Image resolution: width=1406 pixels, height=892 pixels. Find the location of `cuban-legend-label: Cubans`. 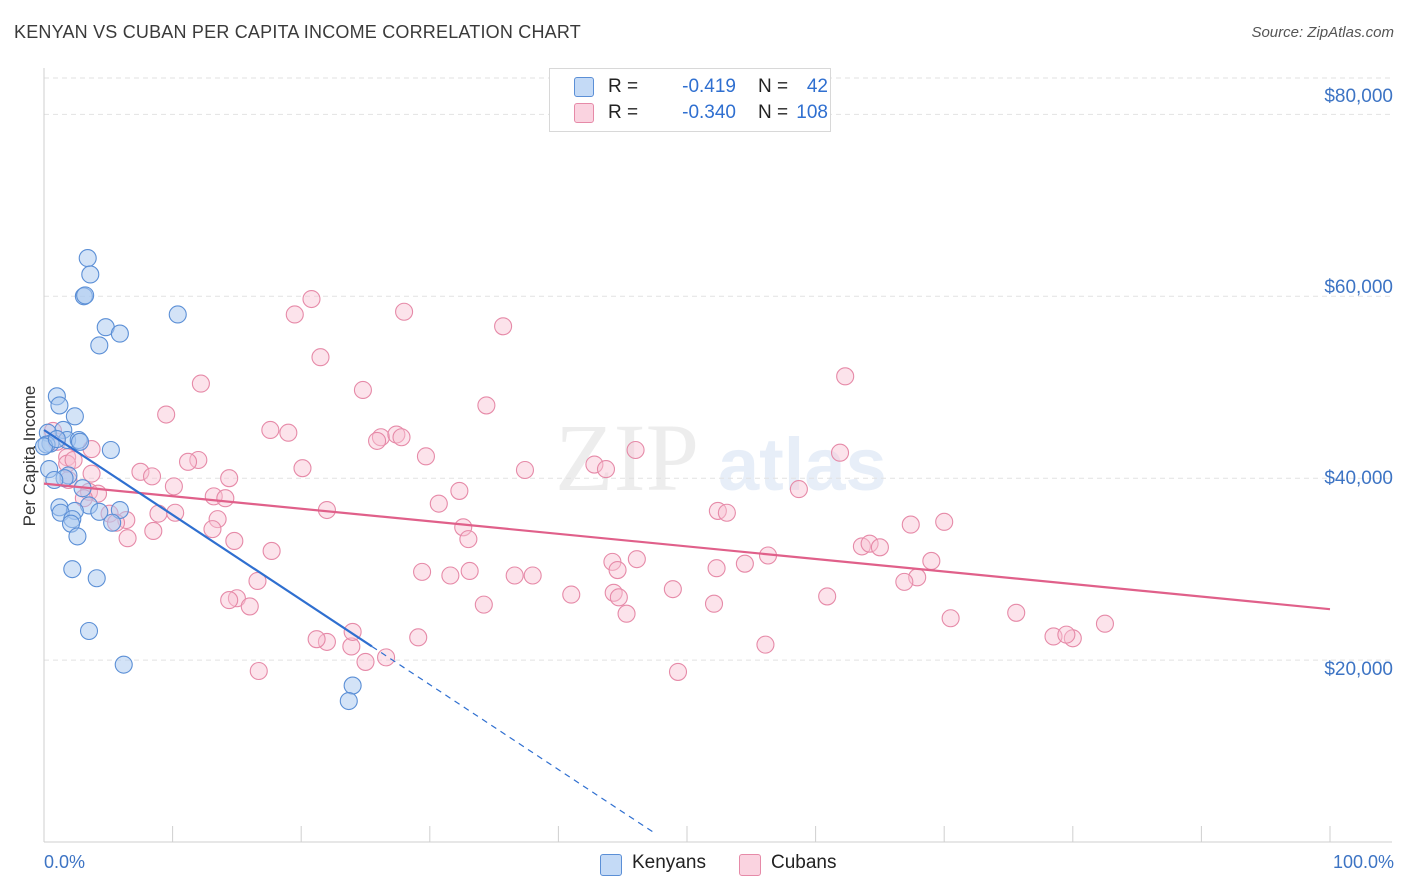

cuban-legend-label: Cubans is located at coordinates (804, 862).